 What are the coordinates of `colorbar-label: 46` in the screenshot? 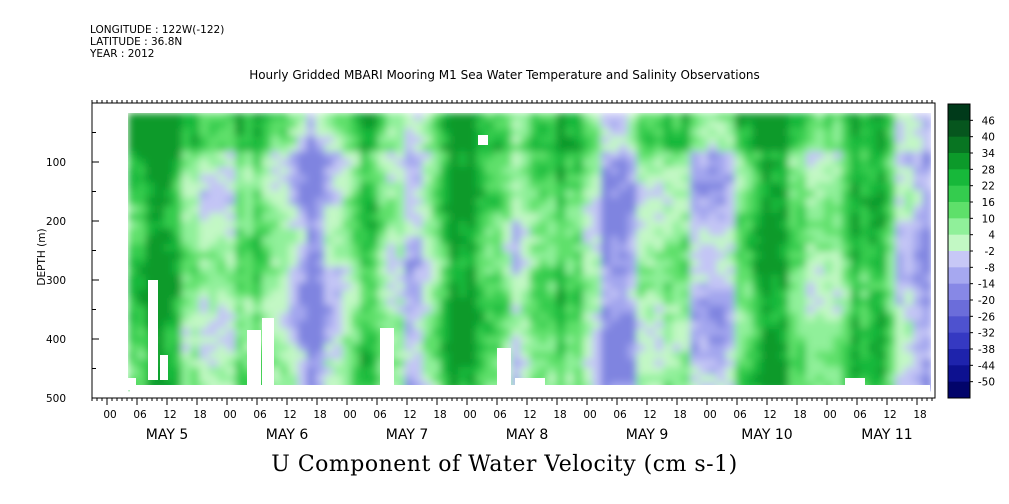 It's located at (989, 121).